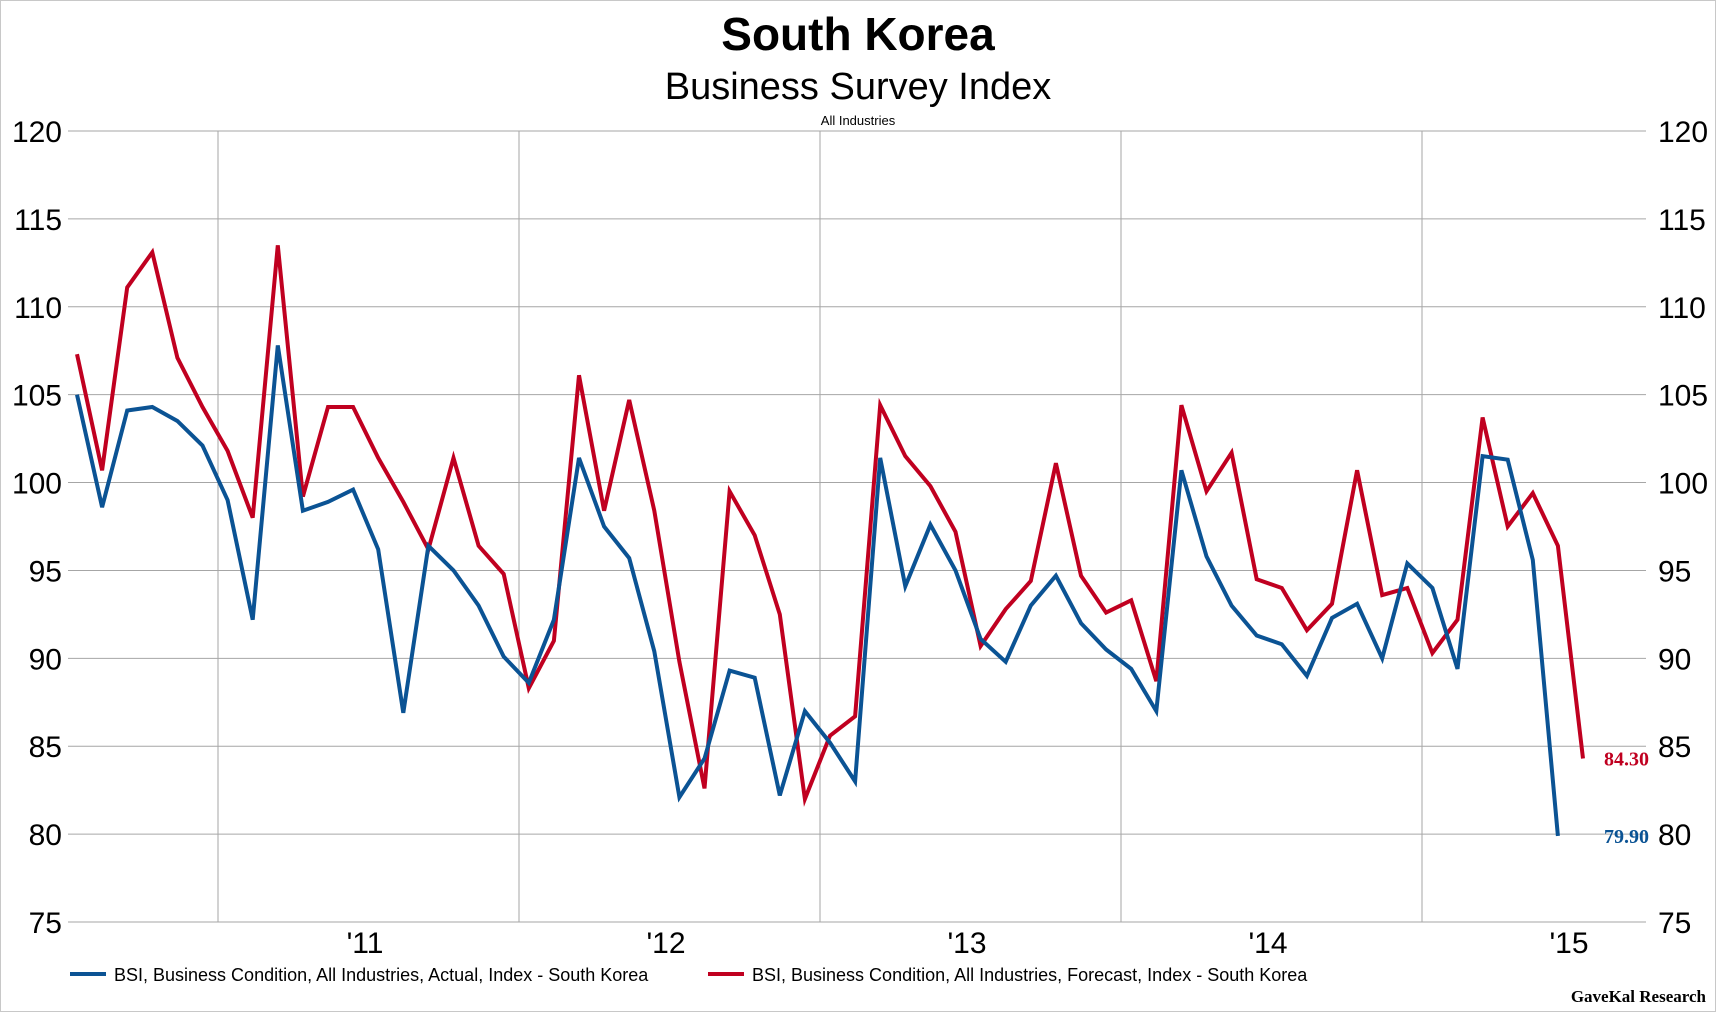  What do you see at coordinates (1674, 835) in the screenshot?
I see `y-tick-label-right: 80` at bounding box center [1674, 835].